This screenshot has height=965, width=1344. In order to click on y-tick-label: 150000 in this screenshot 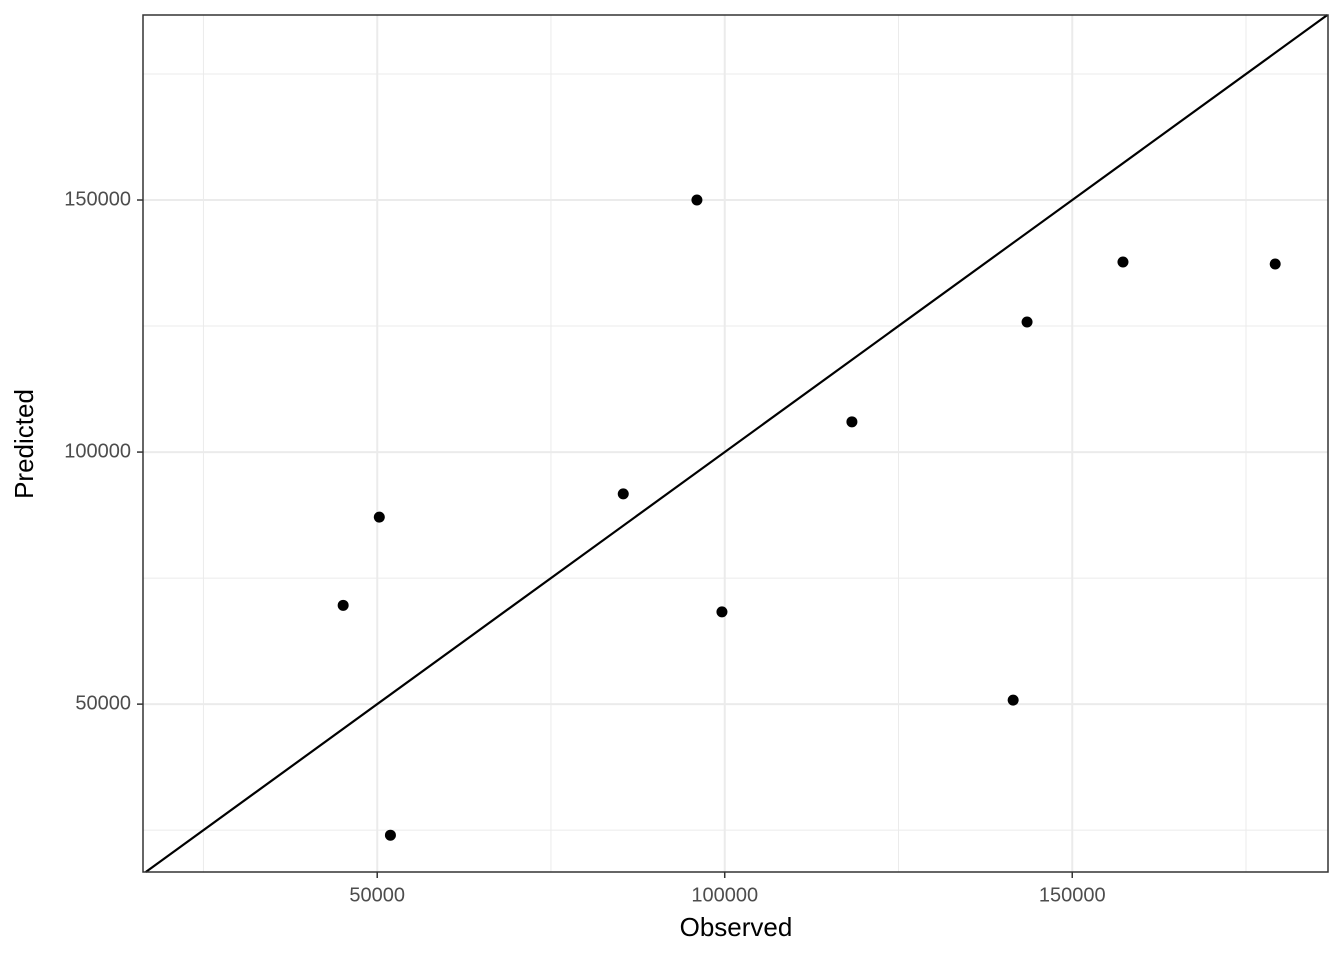, I will do `click(97, 199)`.